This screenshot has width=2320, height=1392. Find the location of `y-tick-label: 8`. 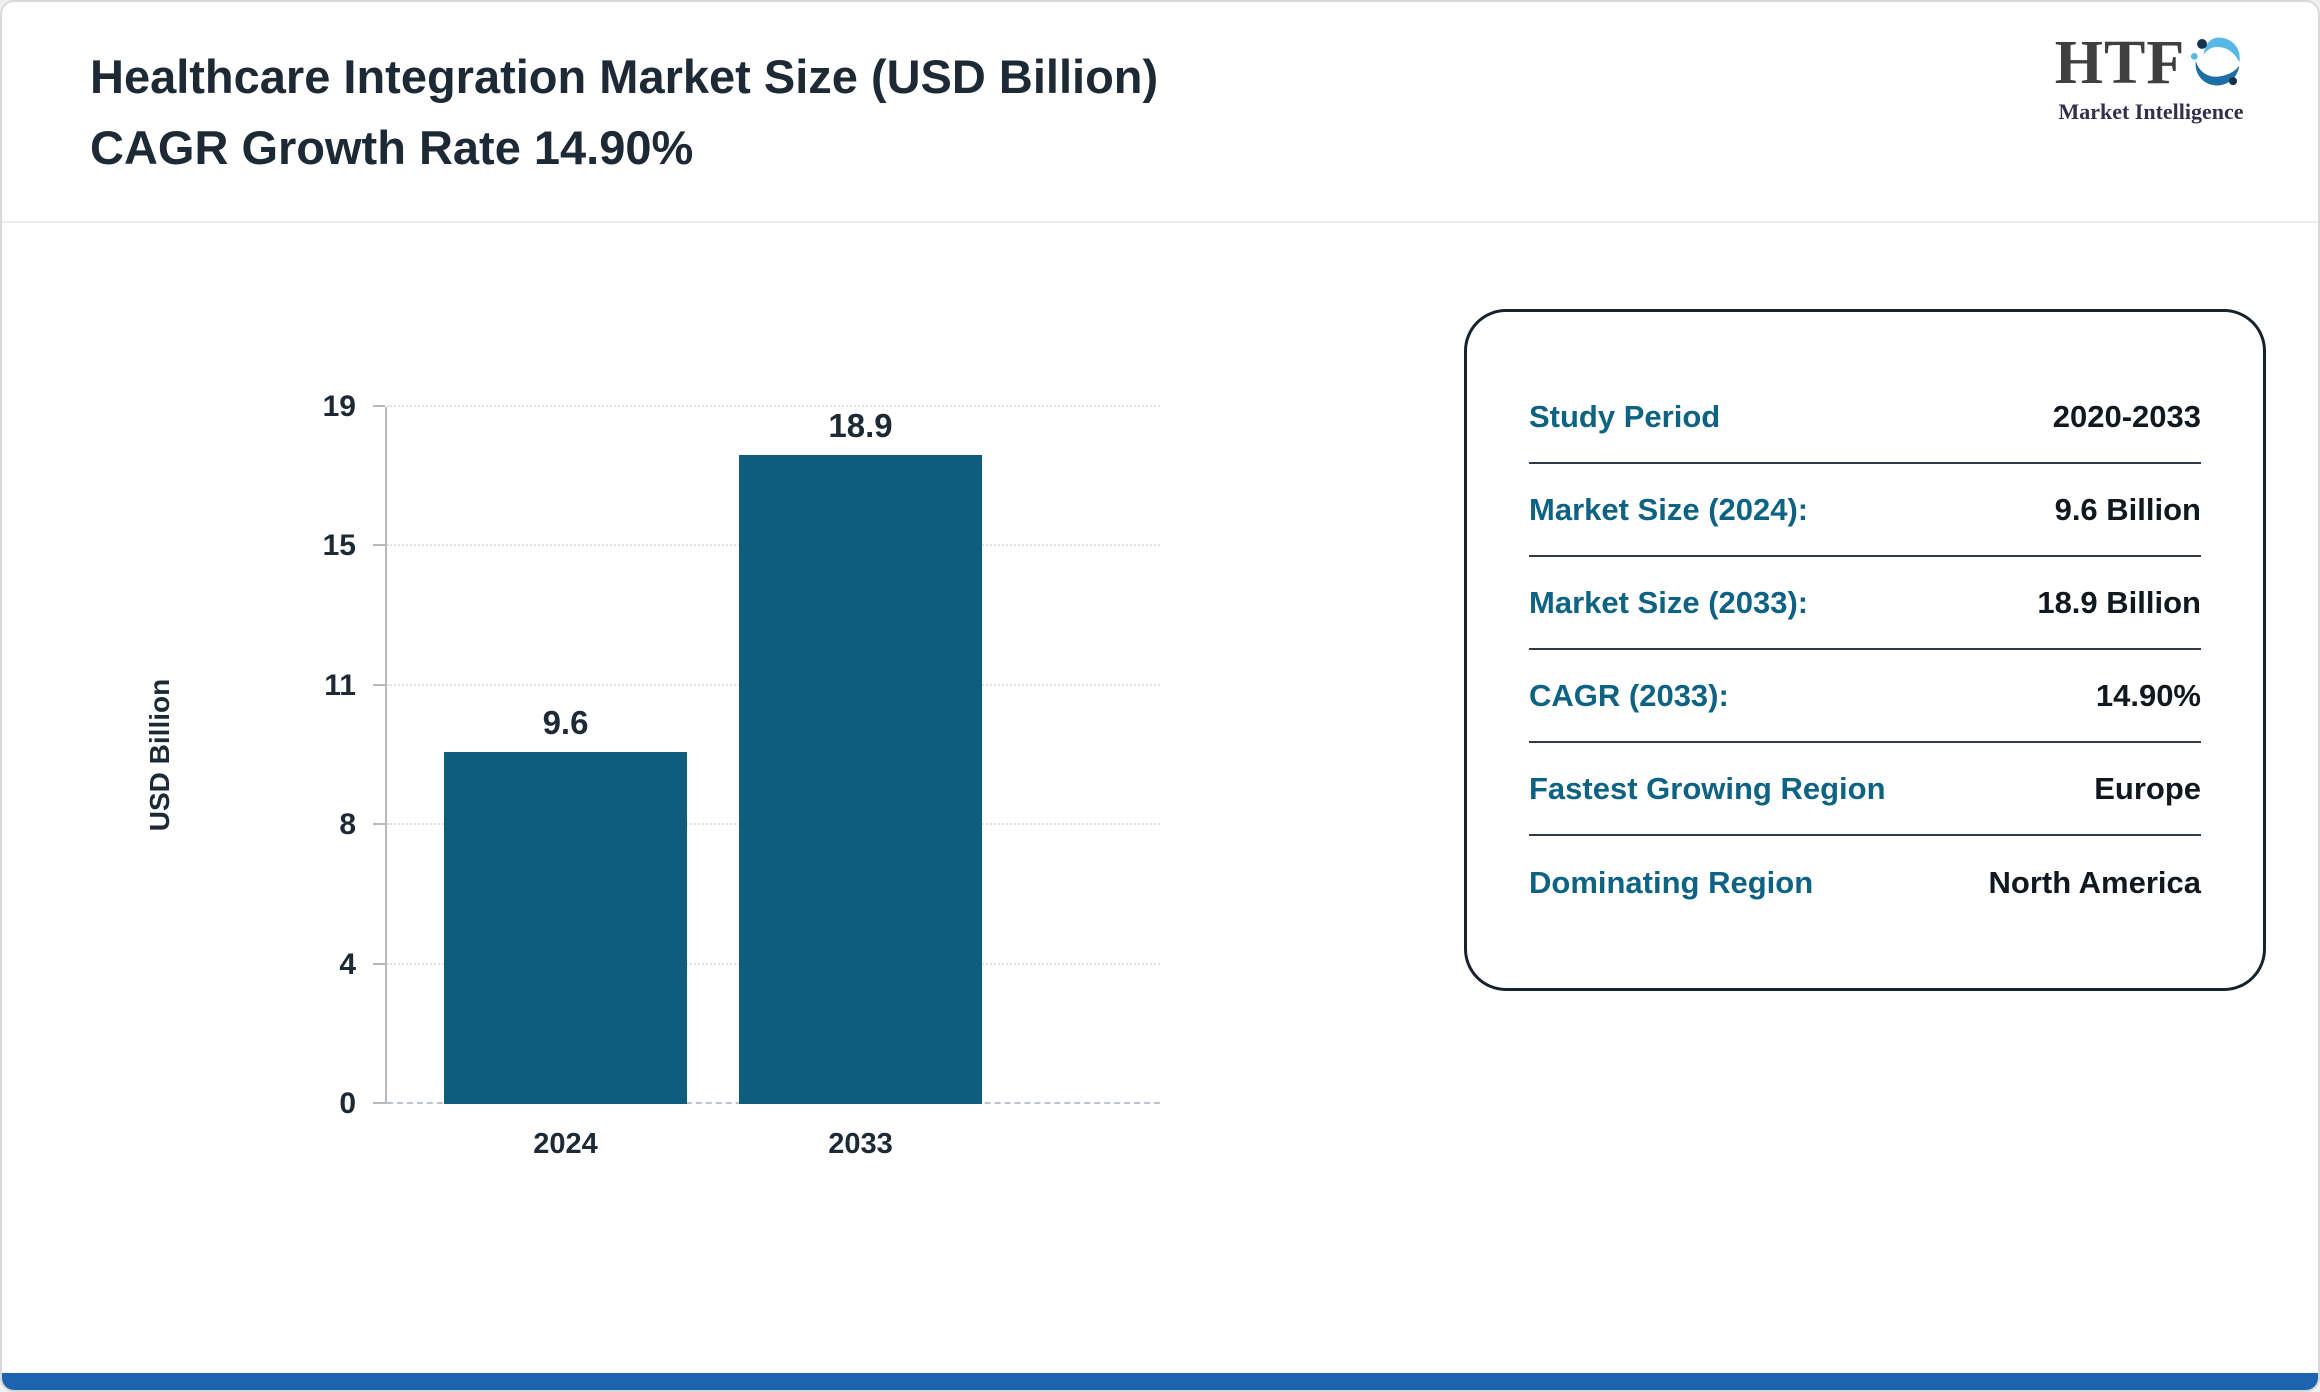

y-tick-label: 8 is located at coordinates (347, 825).